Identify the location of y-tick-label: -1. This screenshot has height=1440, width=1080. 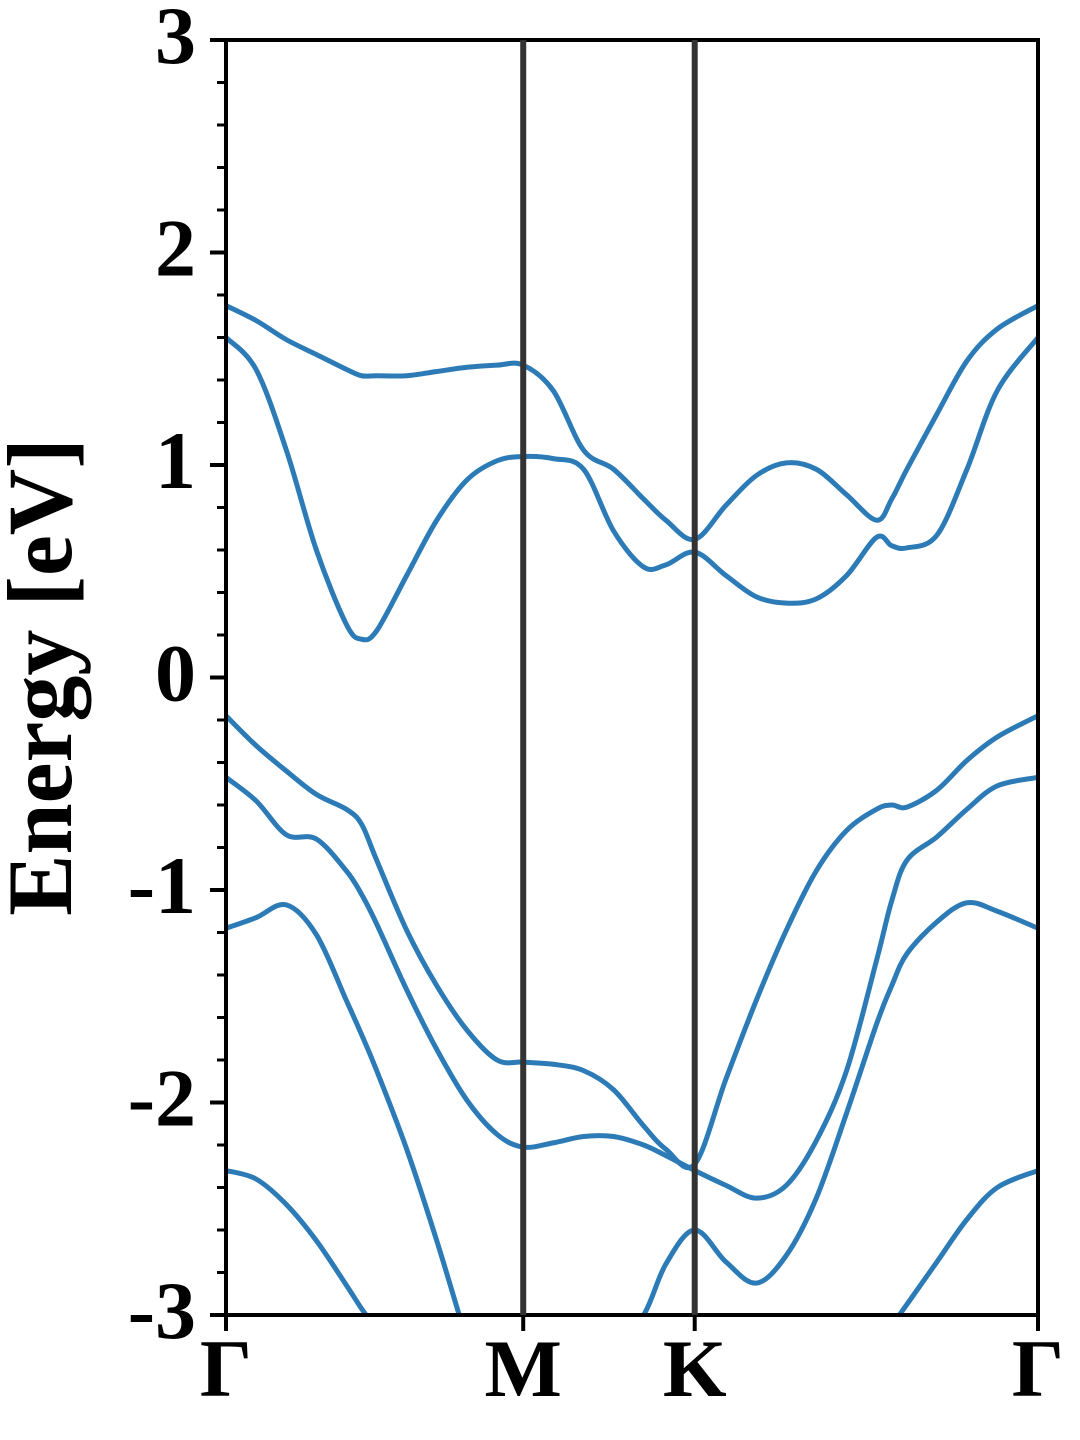
(162, 885).